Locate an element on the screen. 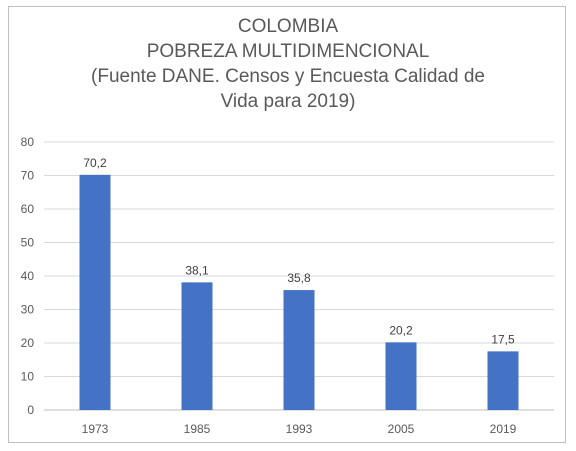 The height and width of the screenshot is (451, 576). y-tick-label: 10 is located at coordinates (28, 377).